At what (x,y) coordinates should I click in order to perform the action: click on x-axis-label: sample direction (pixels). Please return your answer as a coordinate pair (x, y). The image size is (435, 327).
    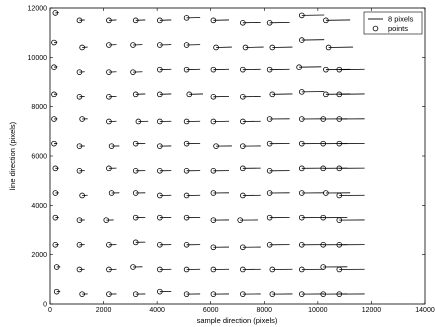
    Looking at the image, I should click on (237, 320).